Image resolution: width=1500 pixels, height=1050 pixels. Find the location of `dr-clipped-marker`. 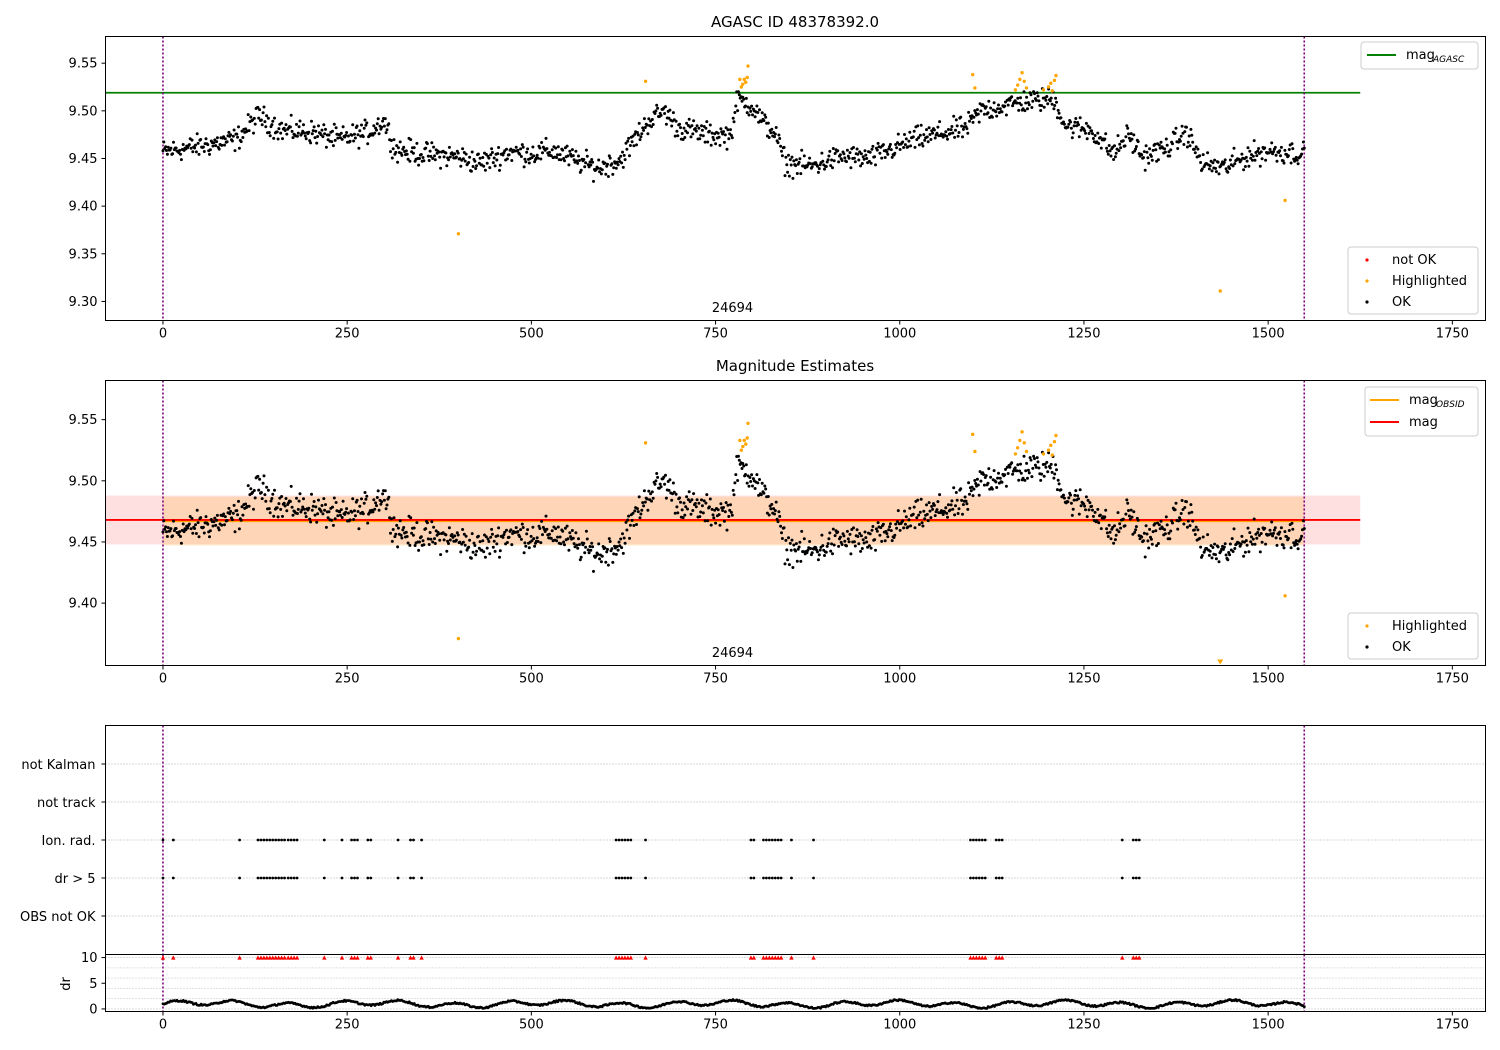

dr-clipped-marker is located at coordinates (291, 957).